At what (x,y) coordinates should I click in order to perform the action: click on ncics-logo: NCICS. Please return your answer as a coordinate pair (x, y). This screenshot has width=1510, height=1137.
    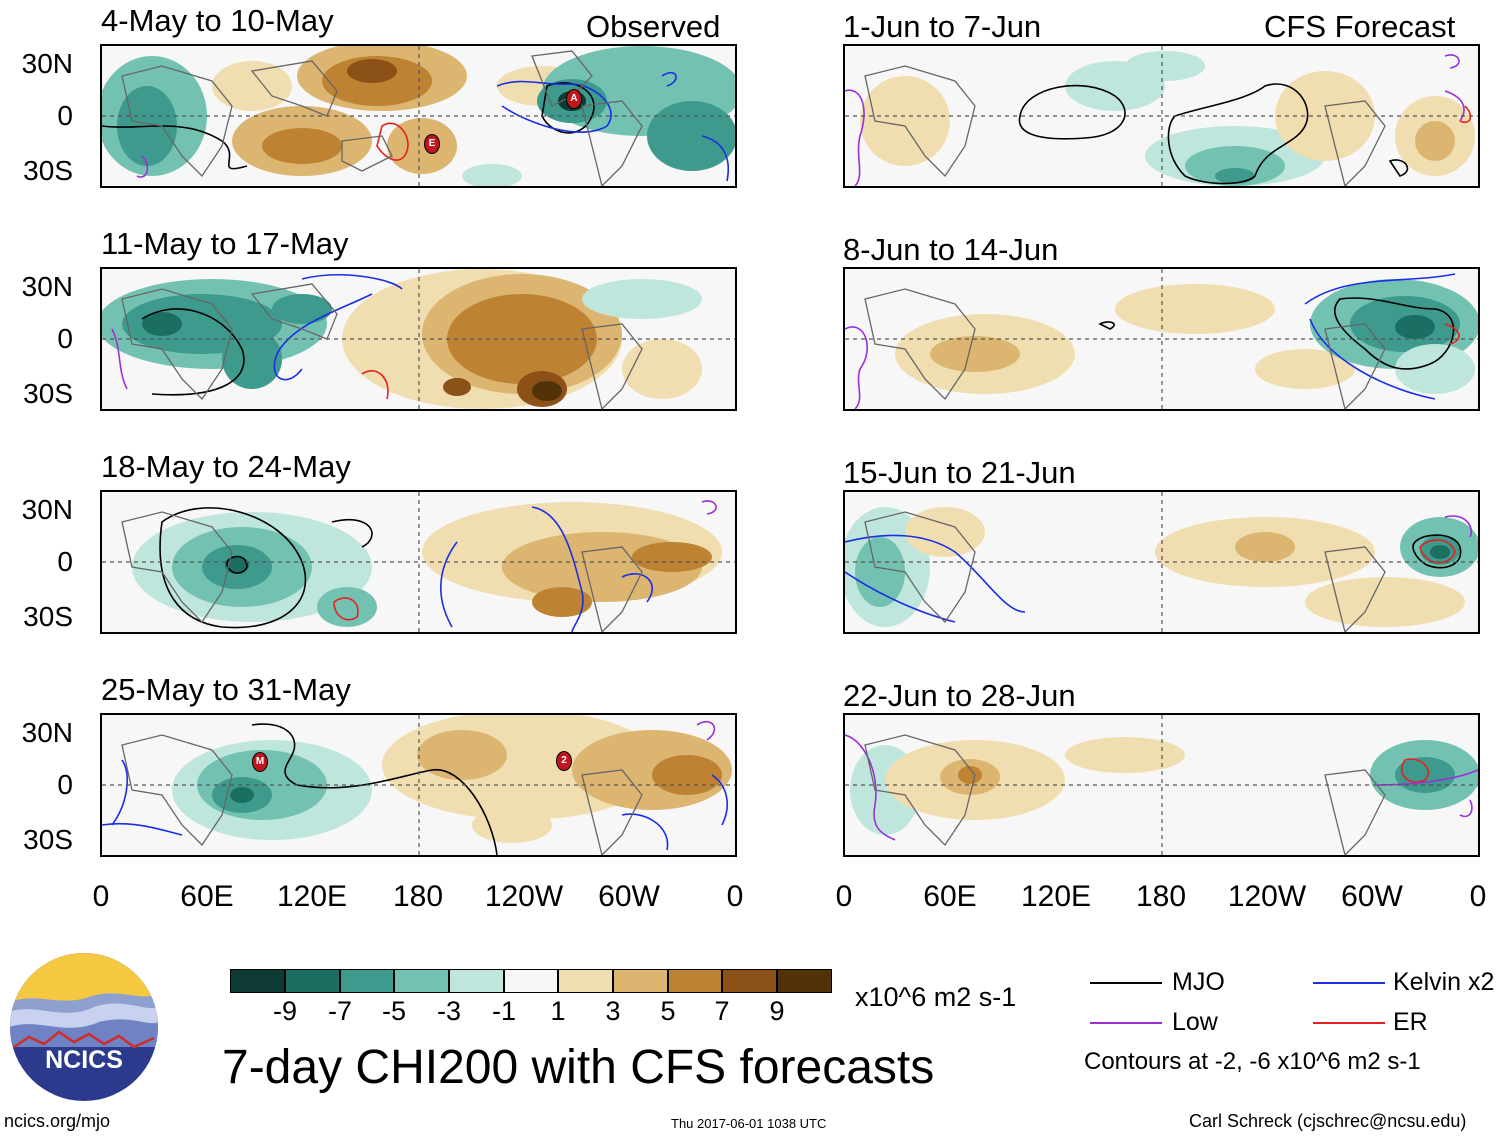
    Looking at the image, I should click on (84, 1027).